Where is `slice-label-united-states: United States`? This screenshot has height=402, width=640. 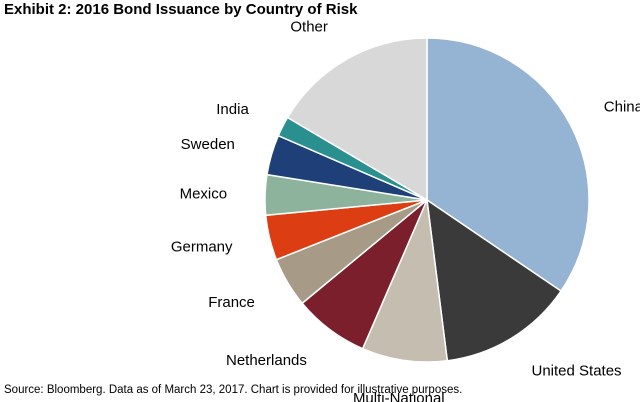 slice-label-united-states: United States is located at coordinates (577, 371).